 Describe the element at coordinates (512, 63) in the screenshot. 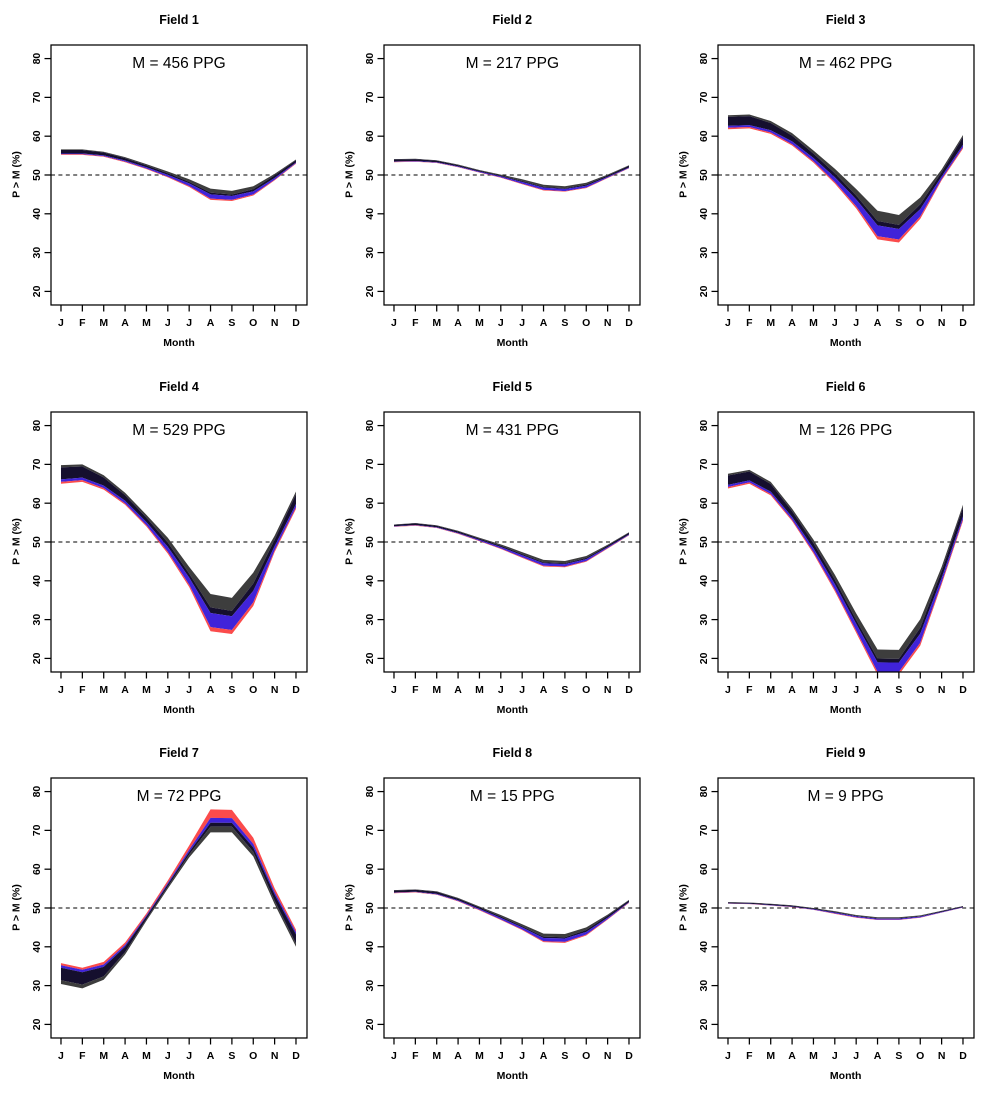

I see `threshold-annotation: M = 217 PPG` at that location.